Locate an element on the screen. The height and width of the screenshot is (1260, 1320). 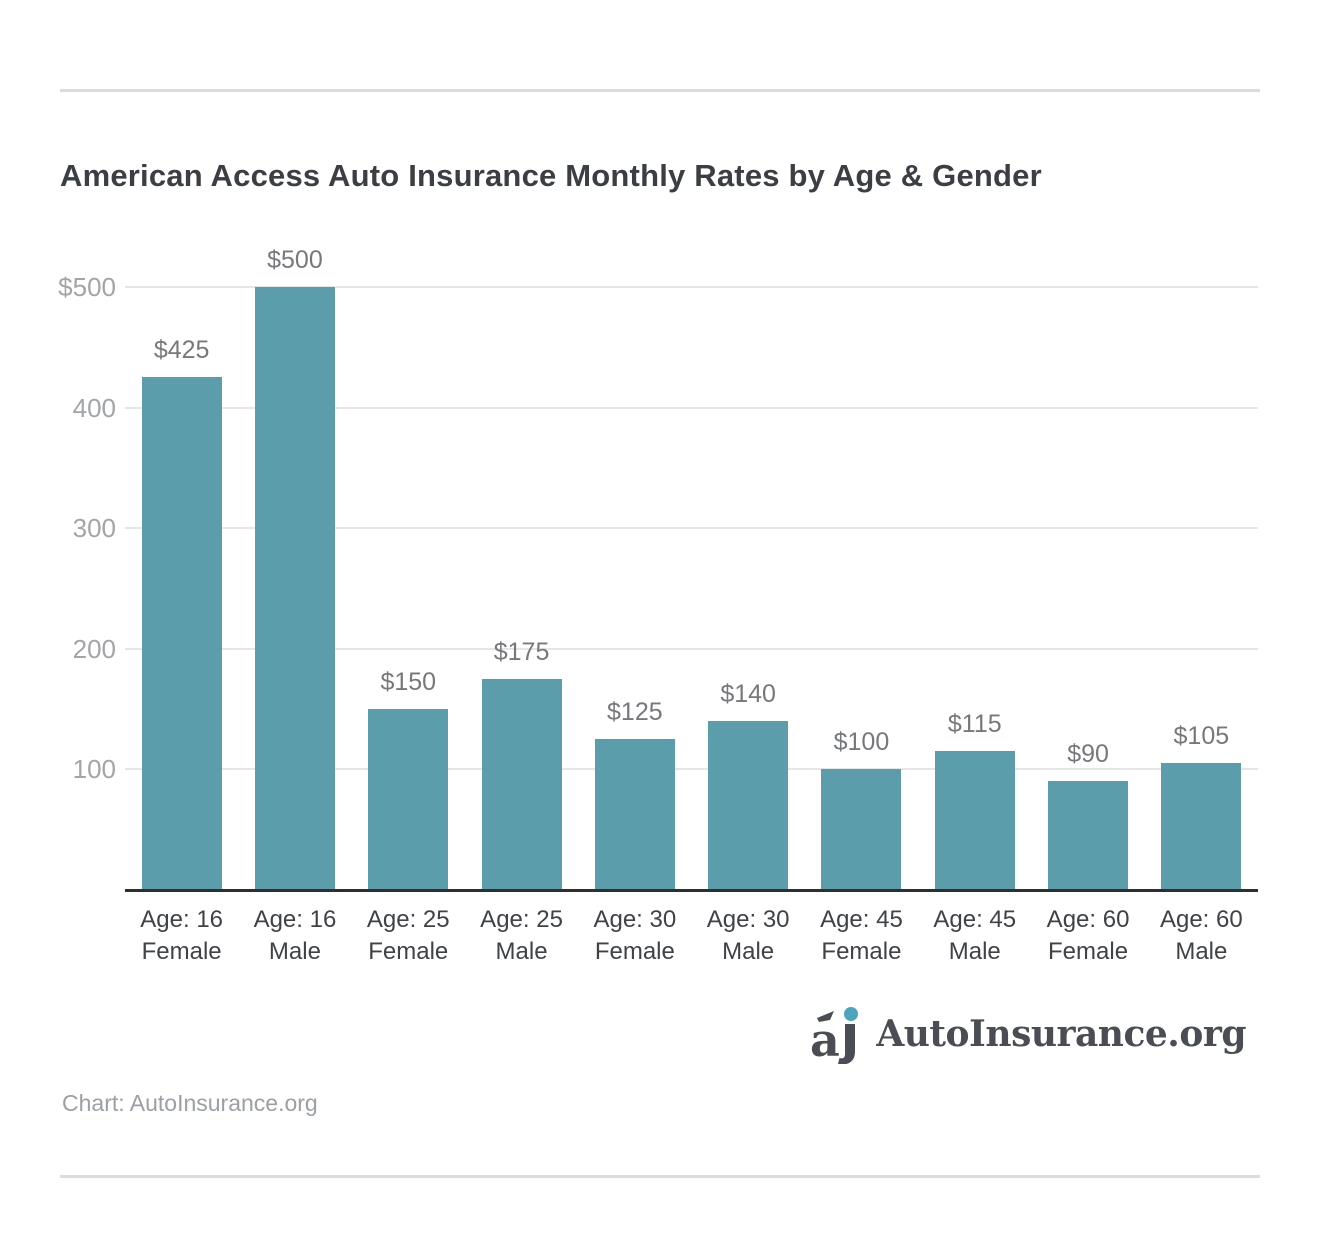
bar-value-label: $105 is located at coordinates (1201, 736).